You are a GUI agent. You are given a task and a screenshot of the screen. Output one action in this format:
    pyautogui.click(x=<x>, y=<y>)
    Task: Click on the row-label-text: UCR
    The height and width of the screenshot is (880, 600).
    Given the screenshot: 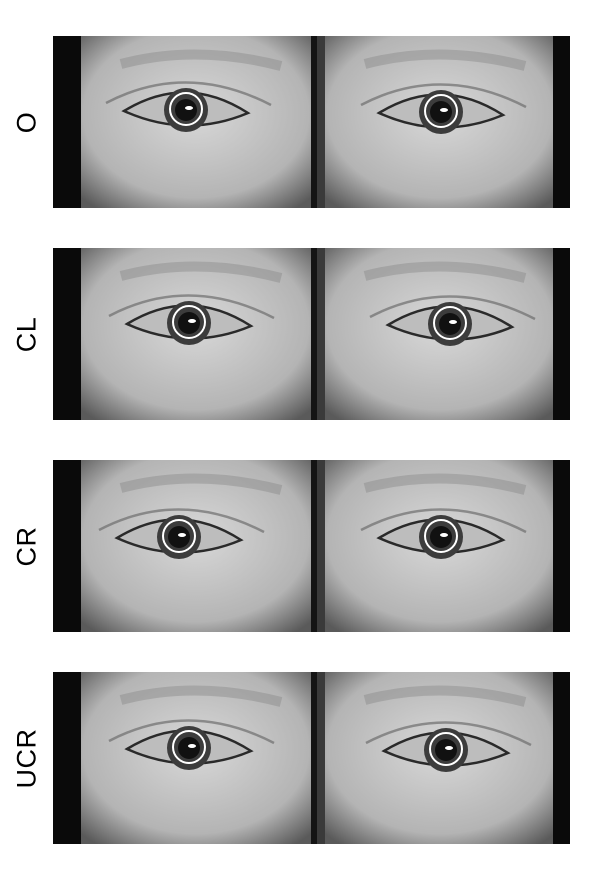 What is the action you would take?
    pyautogui.click(x=26, y=758)
    